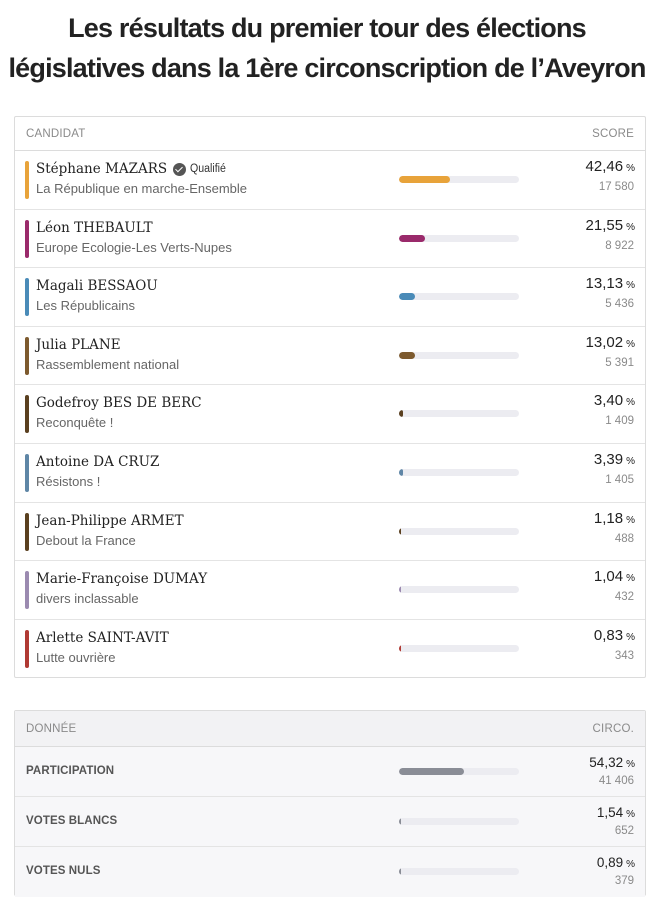  Describe the element at coordinates (134, 247) in the screenshot. I see `candidate-party: Europe Ecologie-Les Verts-Nupes` at that location.